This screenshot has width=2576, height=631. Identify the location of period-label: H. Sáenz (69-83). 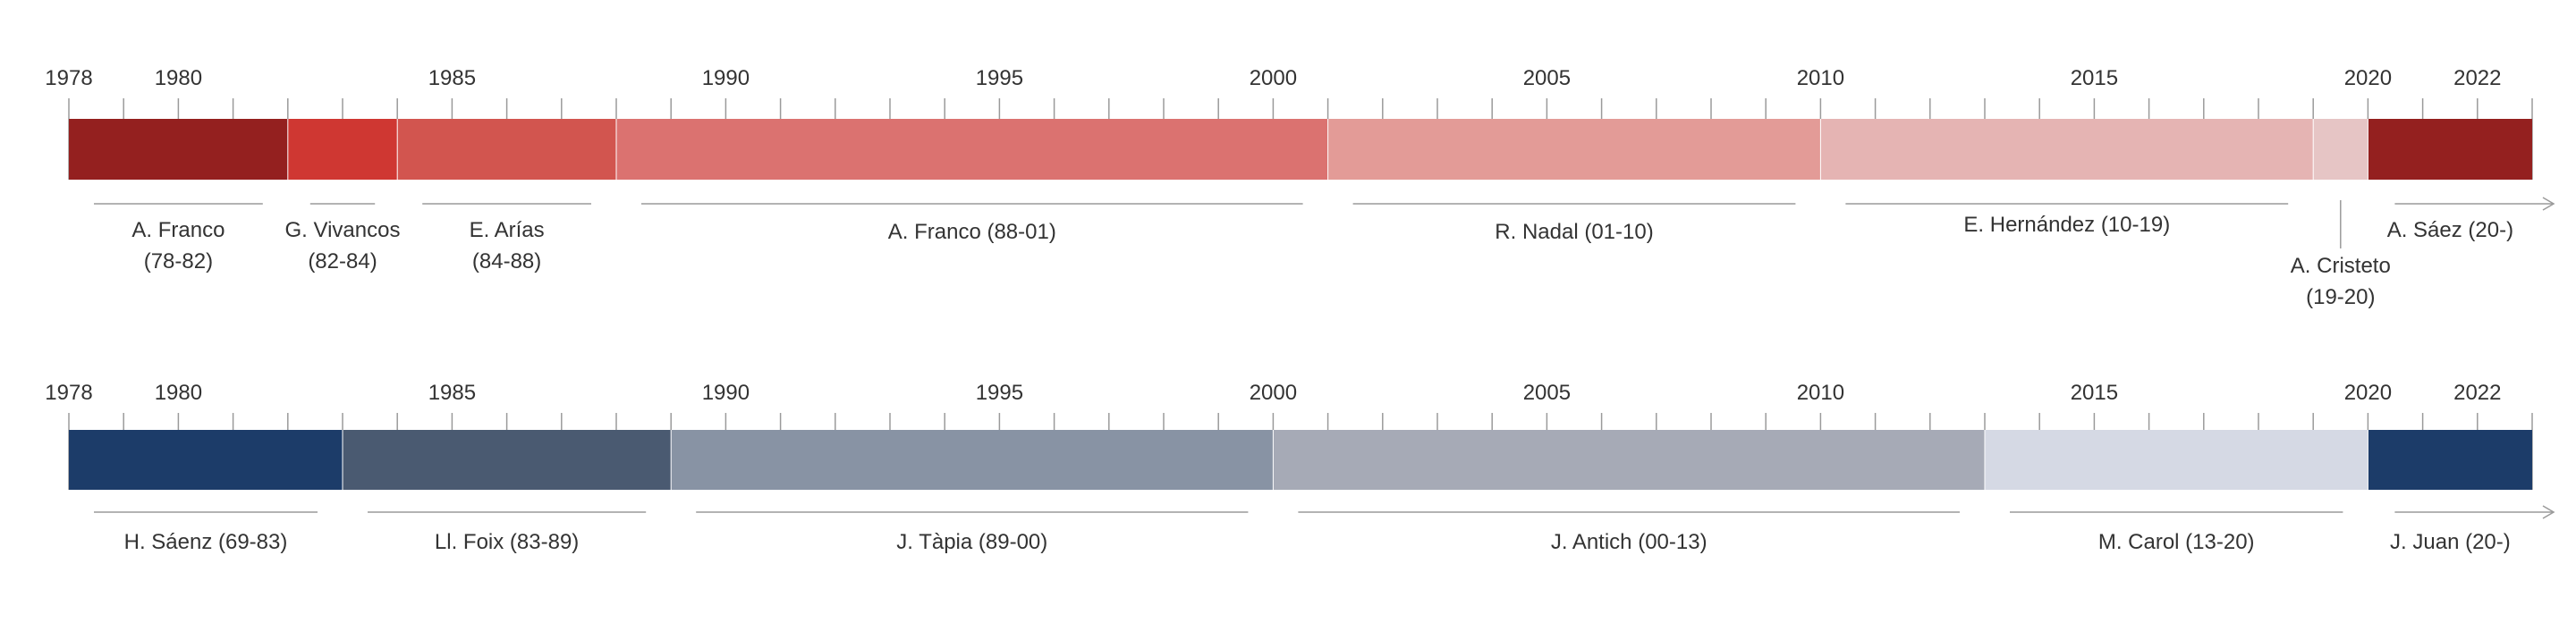
(206, 542).